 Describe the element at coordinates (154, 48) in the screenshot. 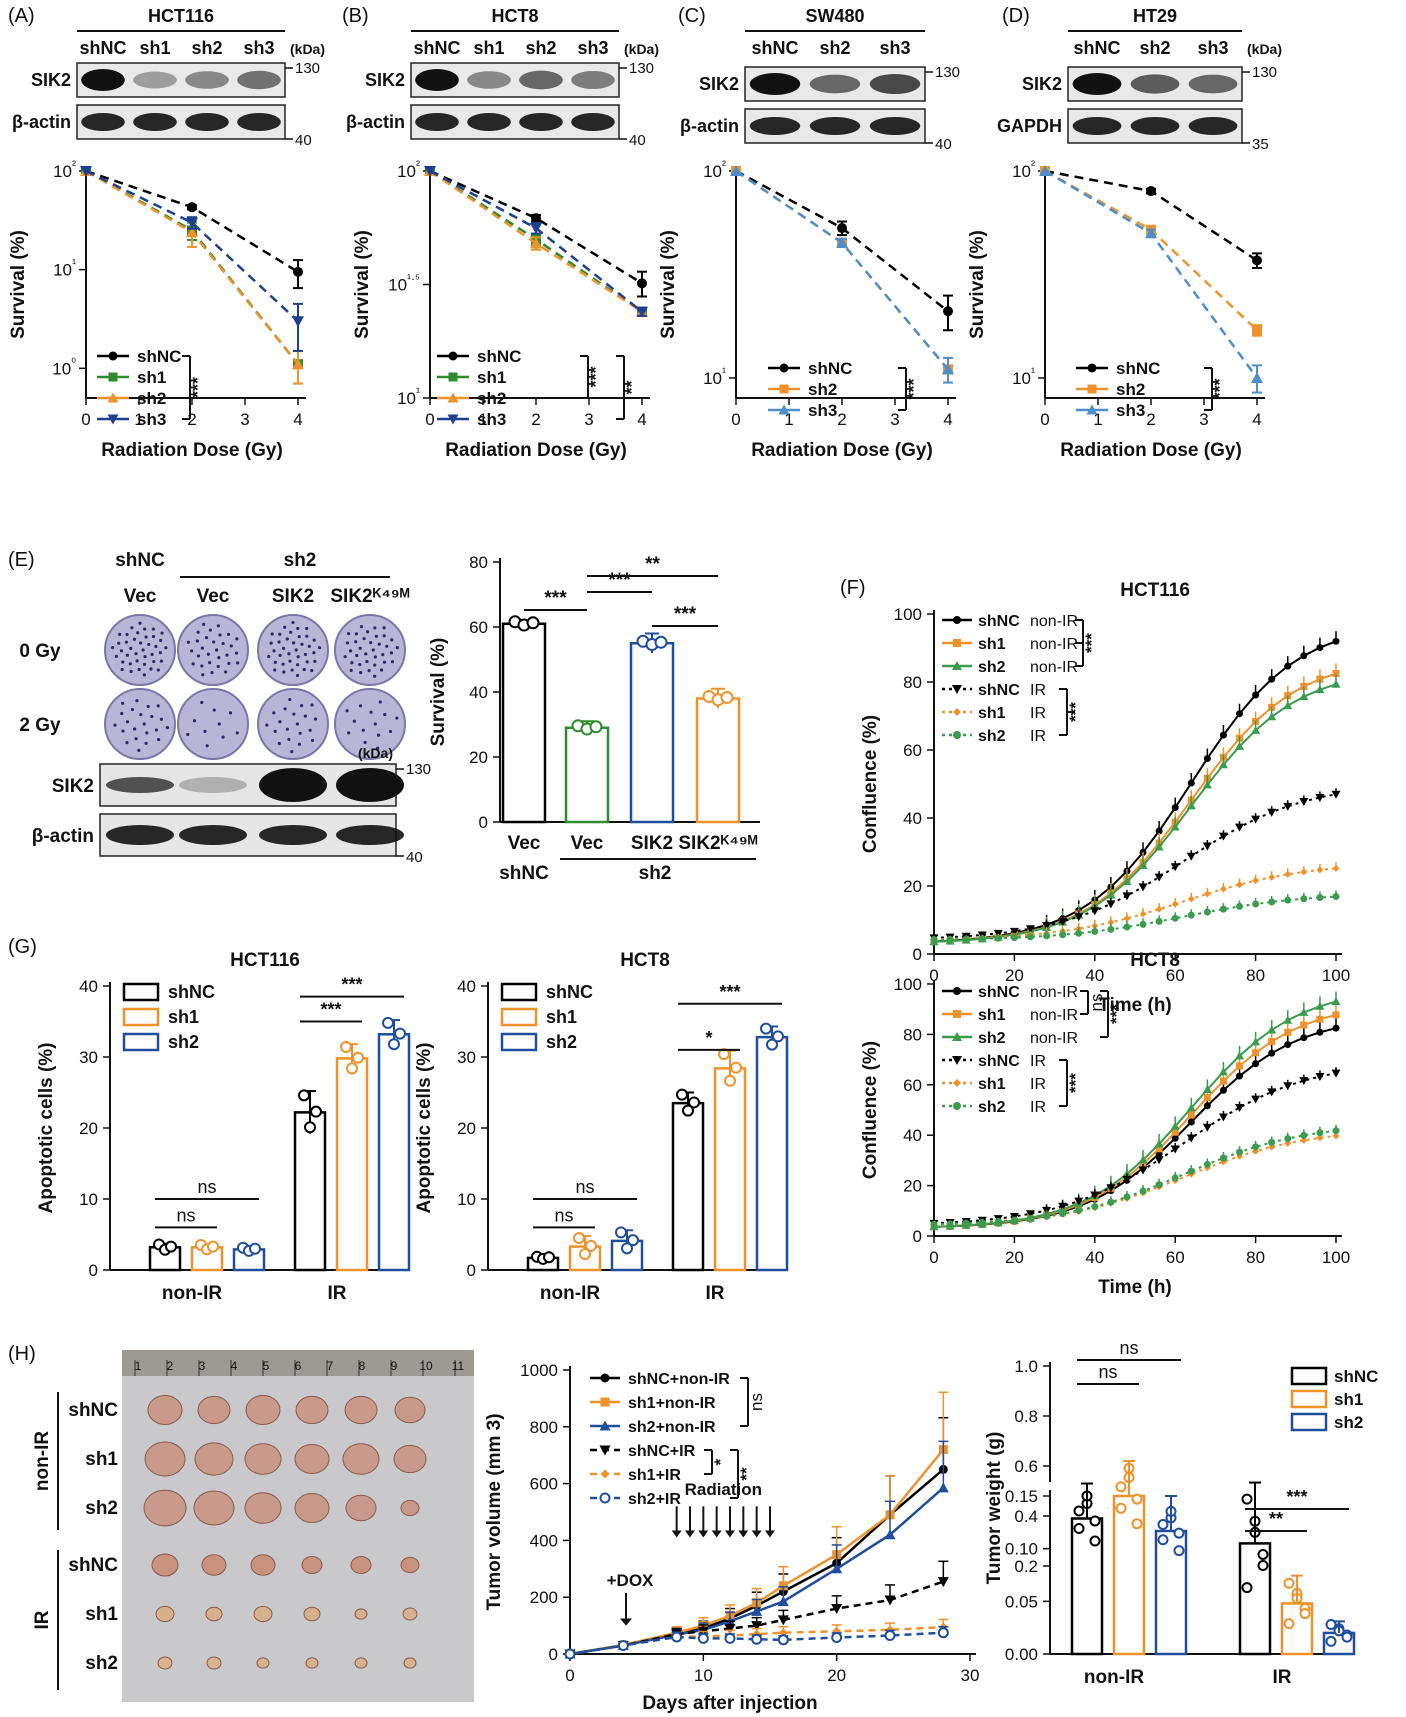

I see `lane-label: sh1` at that location.